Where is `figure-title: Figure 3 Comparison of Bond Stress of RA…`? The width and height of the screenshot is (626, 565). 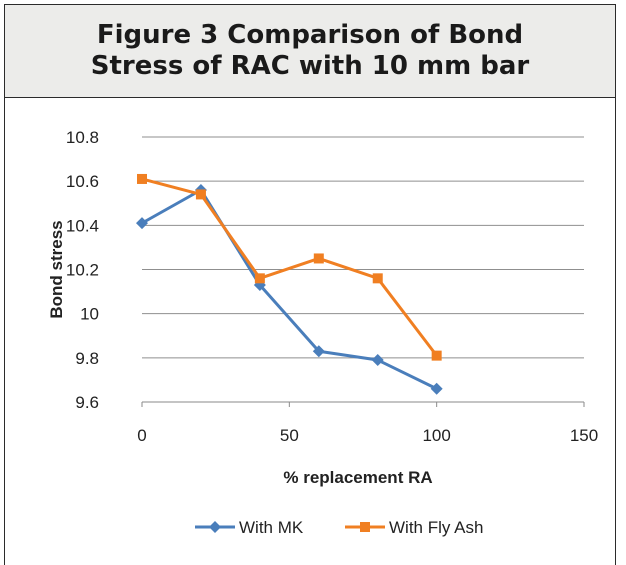 figure-title: Figure 3 Comparison of Bond Stress of RA… is located at coordinates (310, 50).